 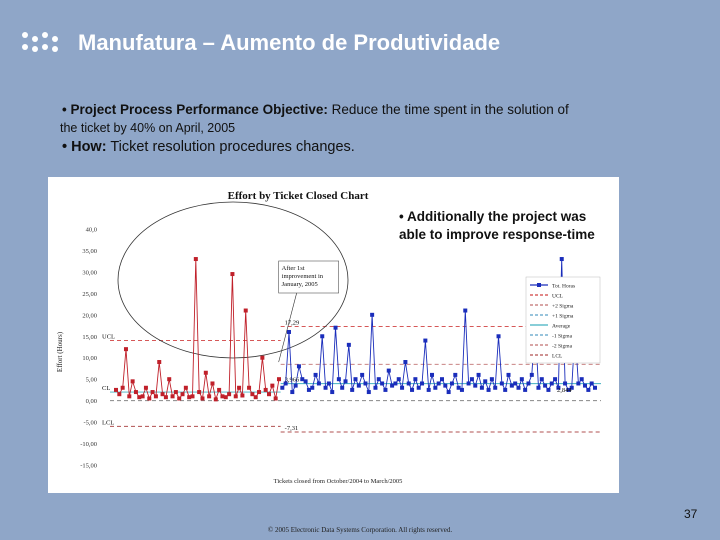 What do you see at coordinates (450, 109) in the screenshot?
I see `bullet-objective-text: Reduce the time spent in the solution of` at bounding box center [450, 109].